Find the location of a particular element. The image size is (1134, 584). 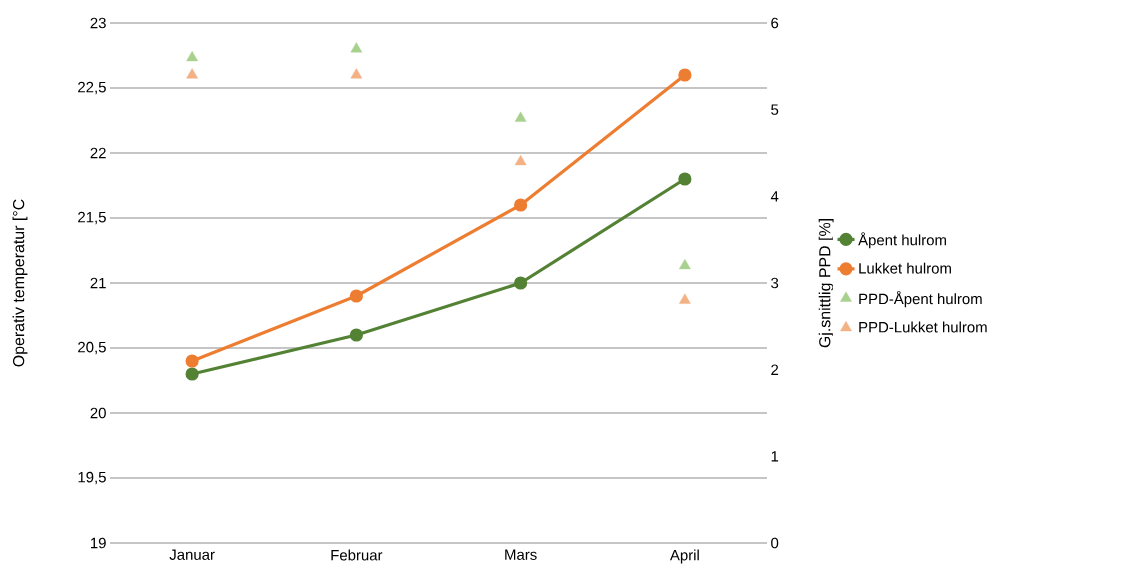

y-tick-label: 22,5 is located at coordinates (92, 88).